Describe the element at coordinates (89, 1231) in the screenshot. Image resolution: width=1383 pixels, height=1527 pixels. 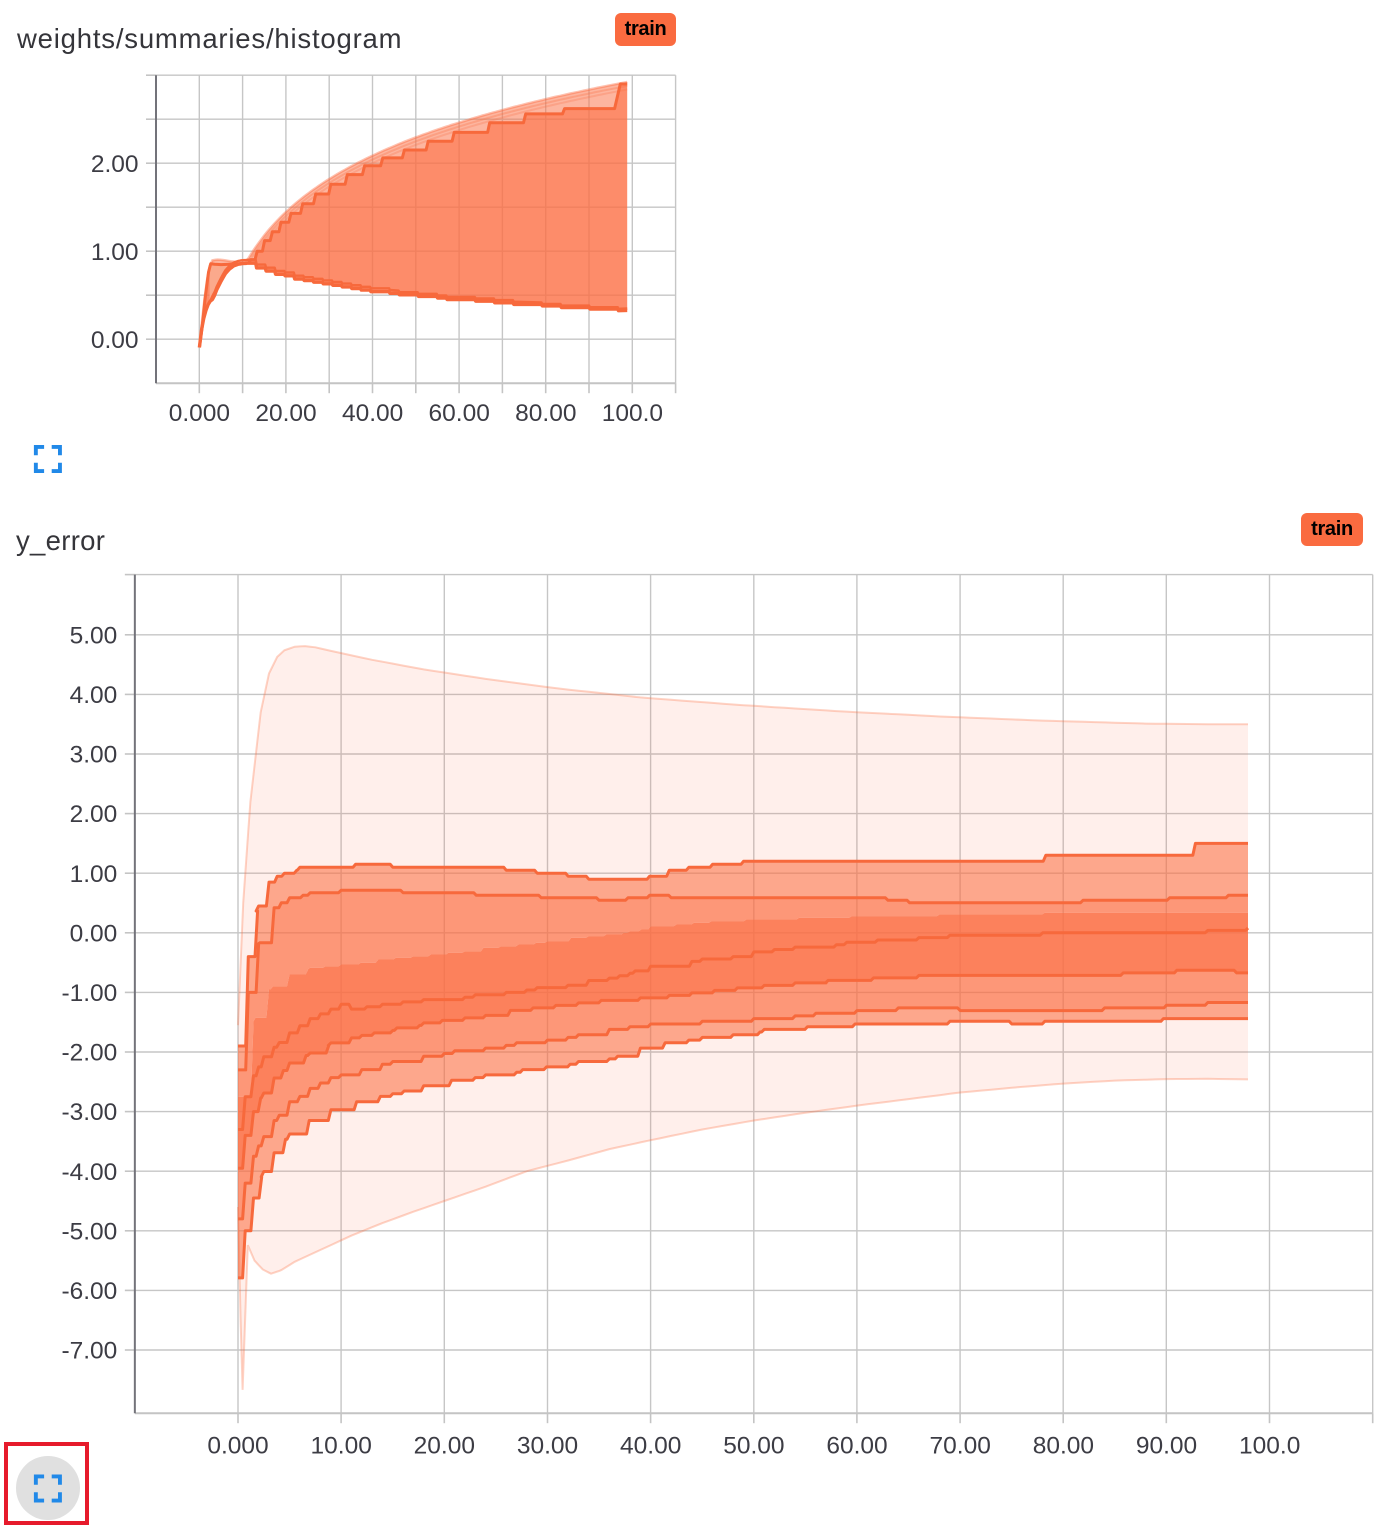
I see `svg-text: -5.00` at that location.